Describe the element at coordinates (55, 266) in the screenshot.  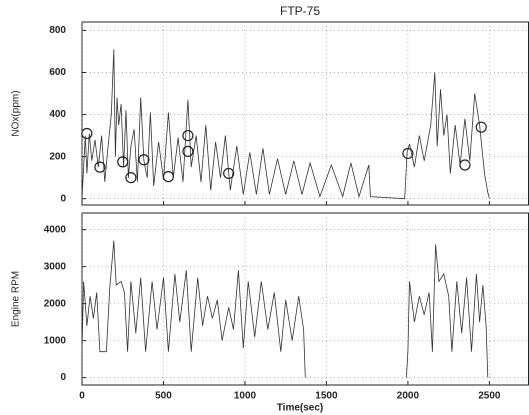
I see `y-tick-label: 3000` at that location.